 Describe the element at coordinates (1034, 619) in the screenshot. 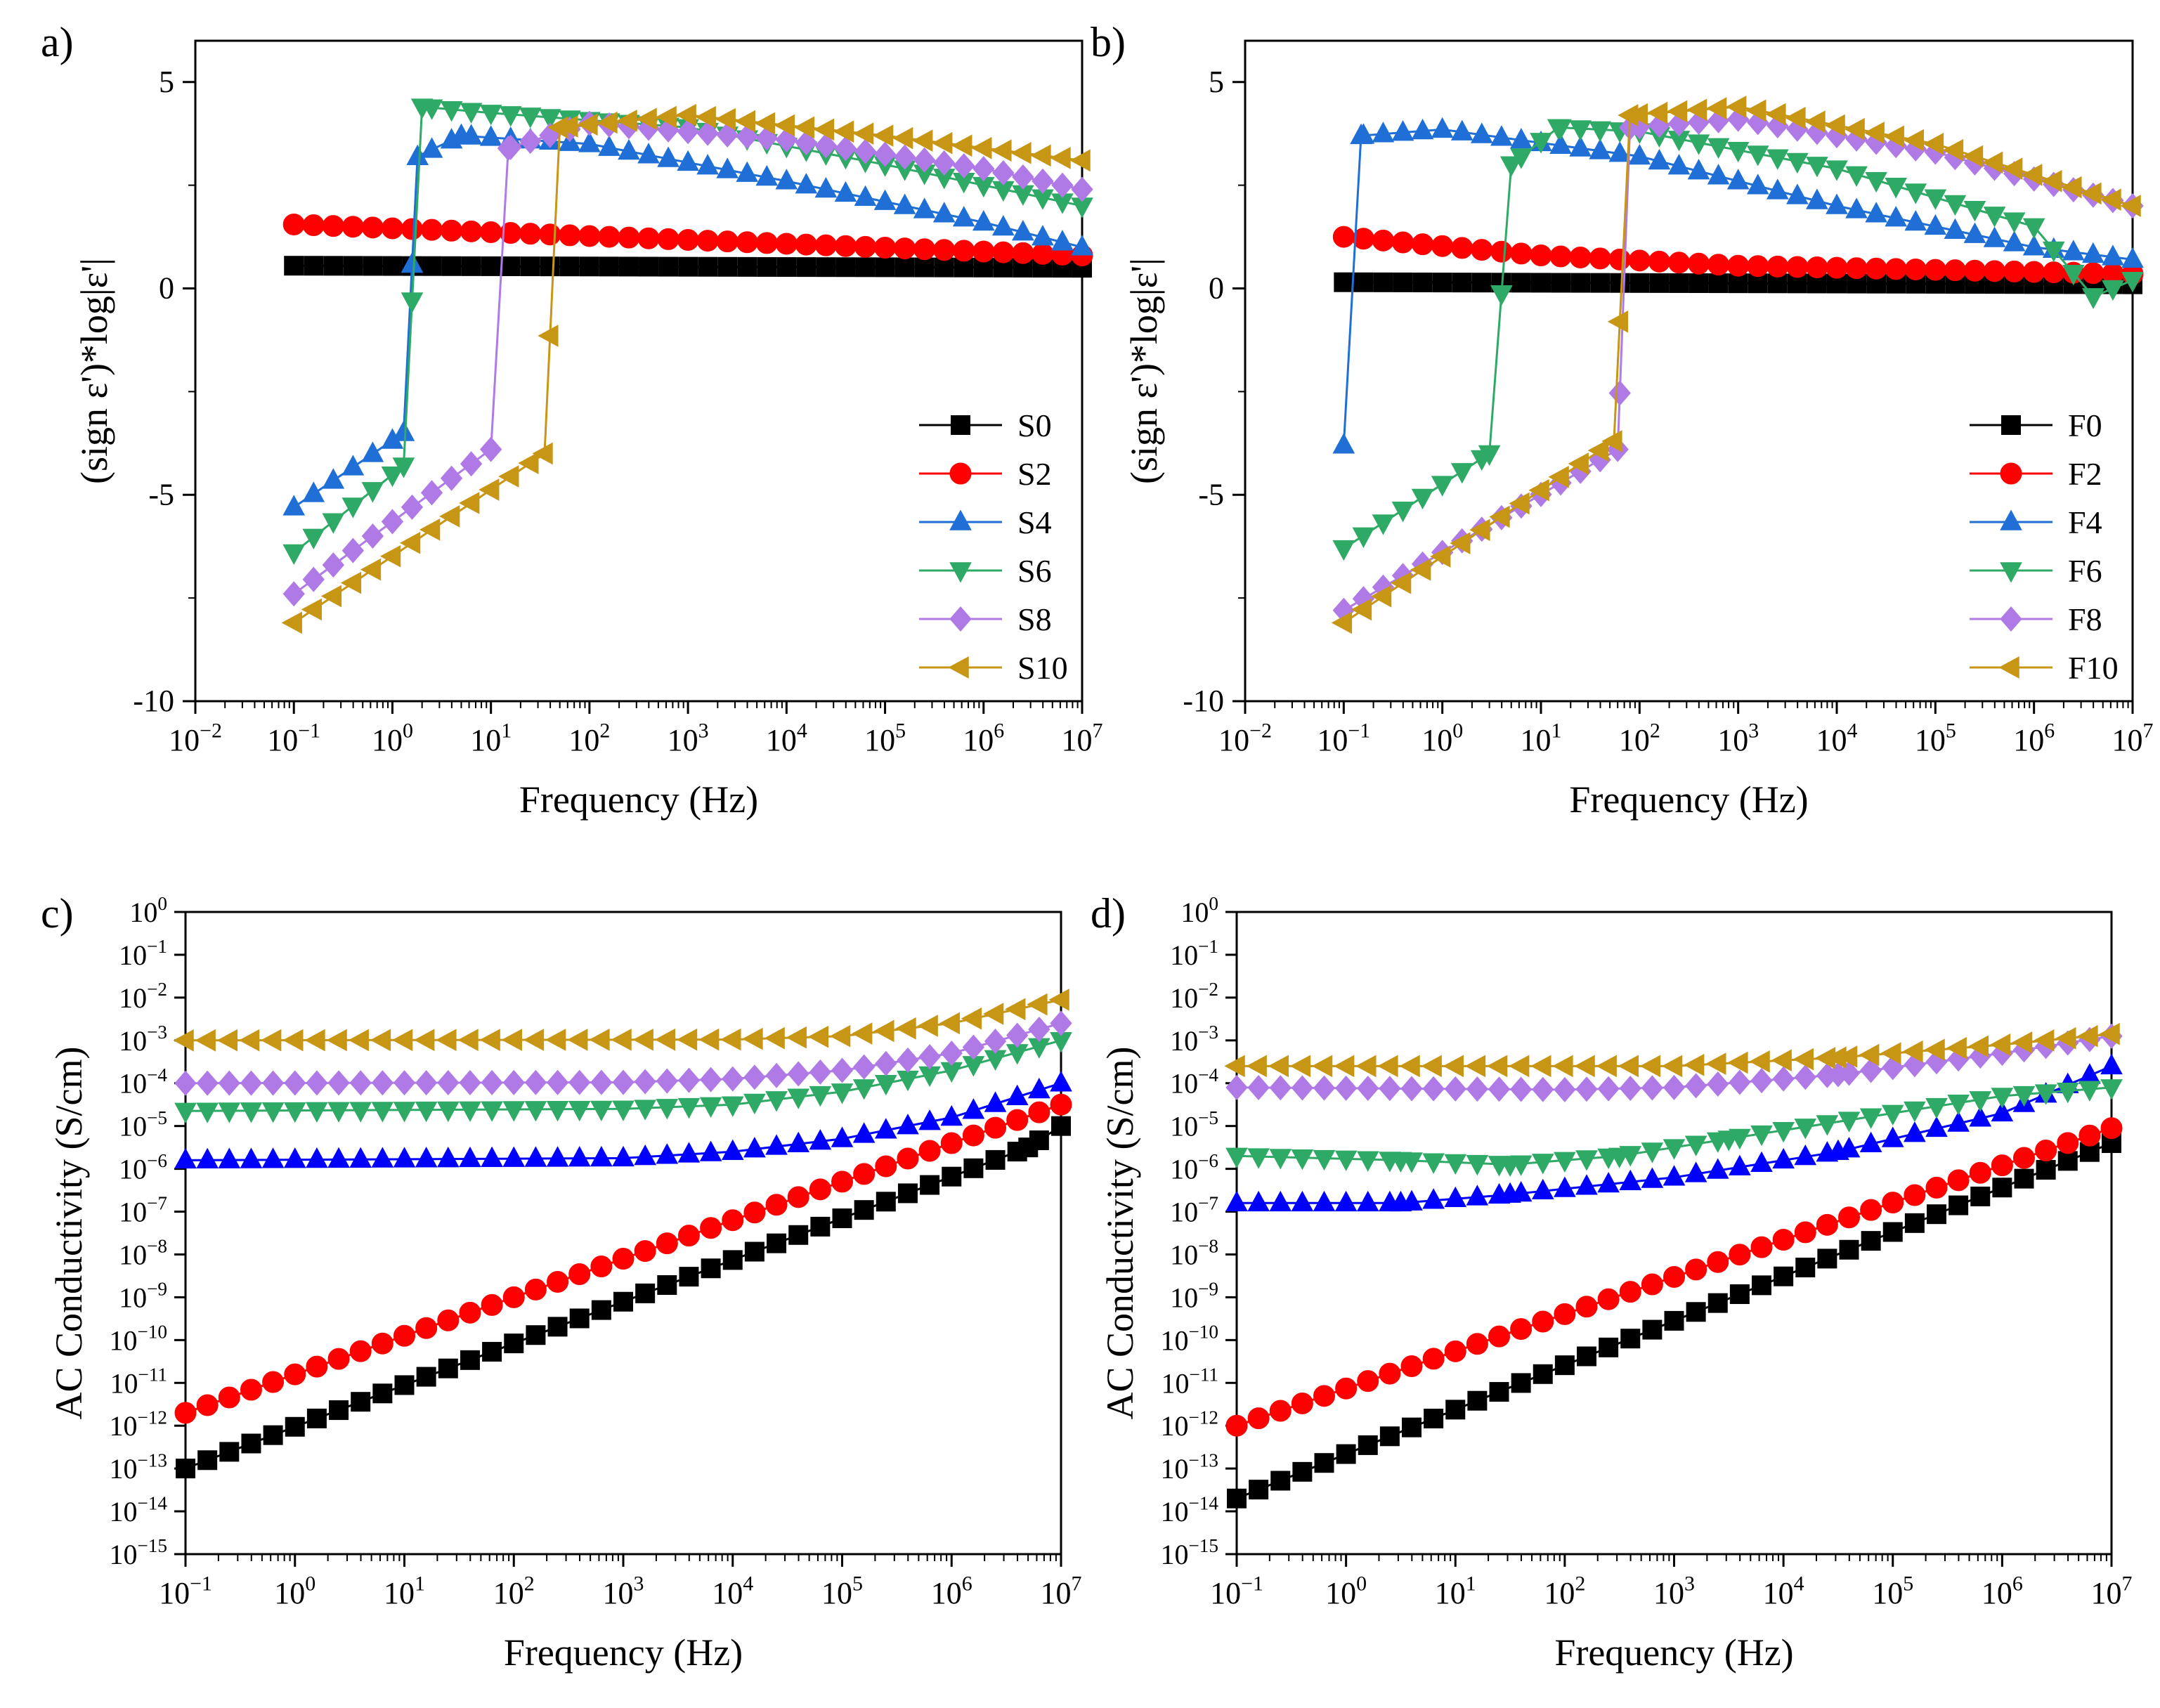

I see `legend-label: S8` at that location.